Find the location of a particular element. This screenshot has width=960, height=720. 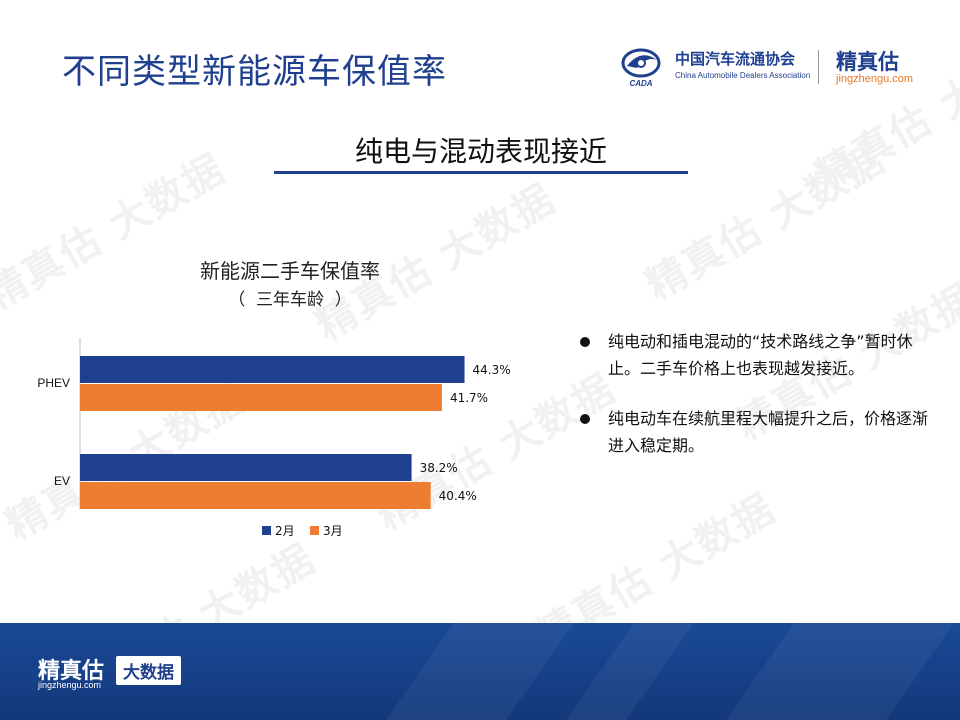

subtitle-underline is located at coordinates (481, 172).